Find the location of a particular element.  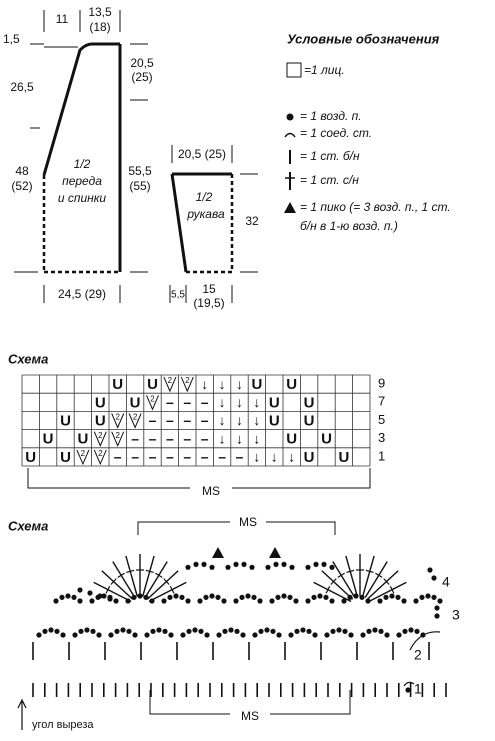

start-arrow is located at coordinates (22, 714).